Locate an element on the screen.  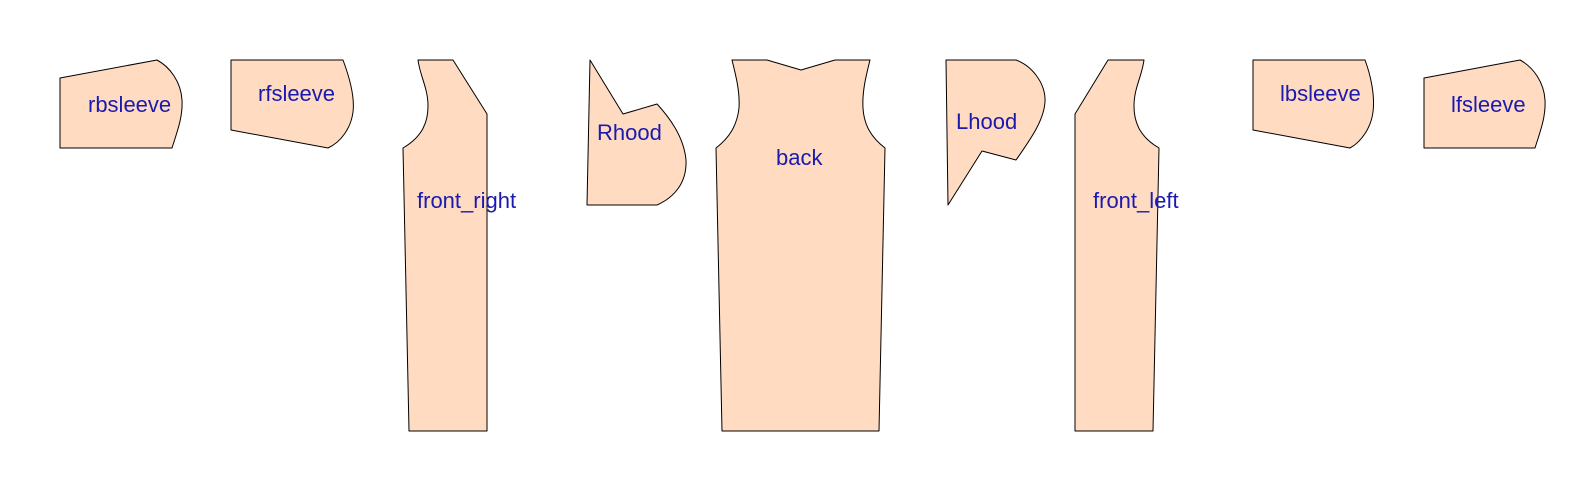
piece-lhood: Lhood is located at coordinates (995, 132).